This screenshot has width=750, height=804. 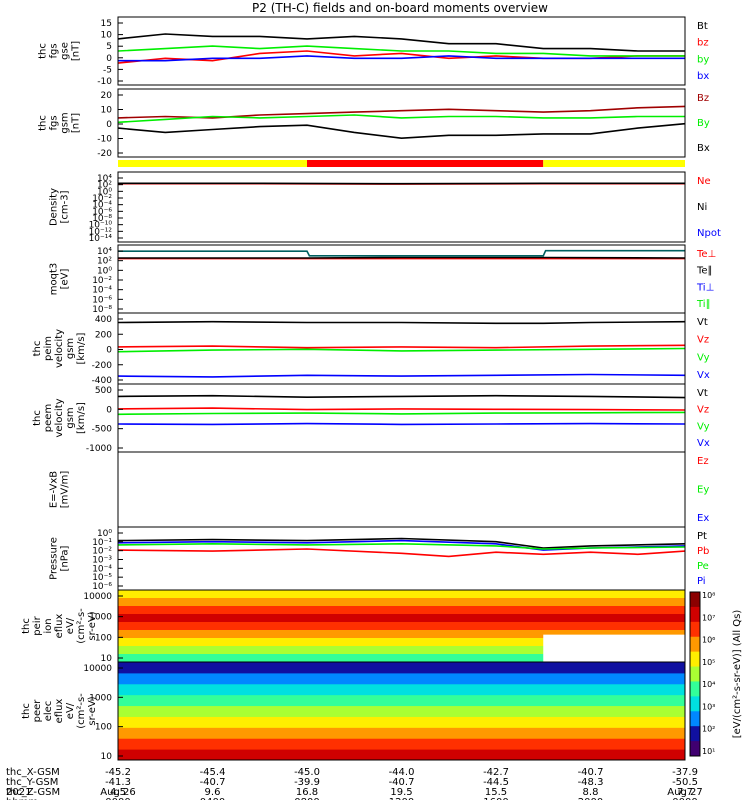 I want to click on legend-bt: Bt, so click(x=702, y=26).